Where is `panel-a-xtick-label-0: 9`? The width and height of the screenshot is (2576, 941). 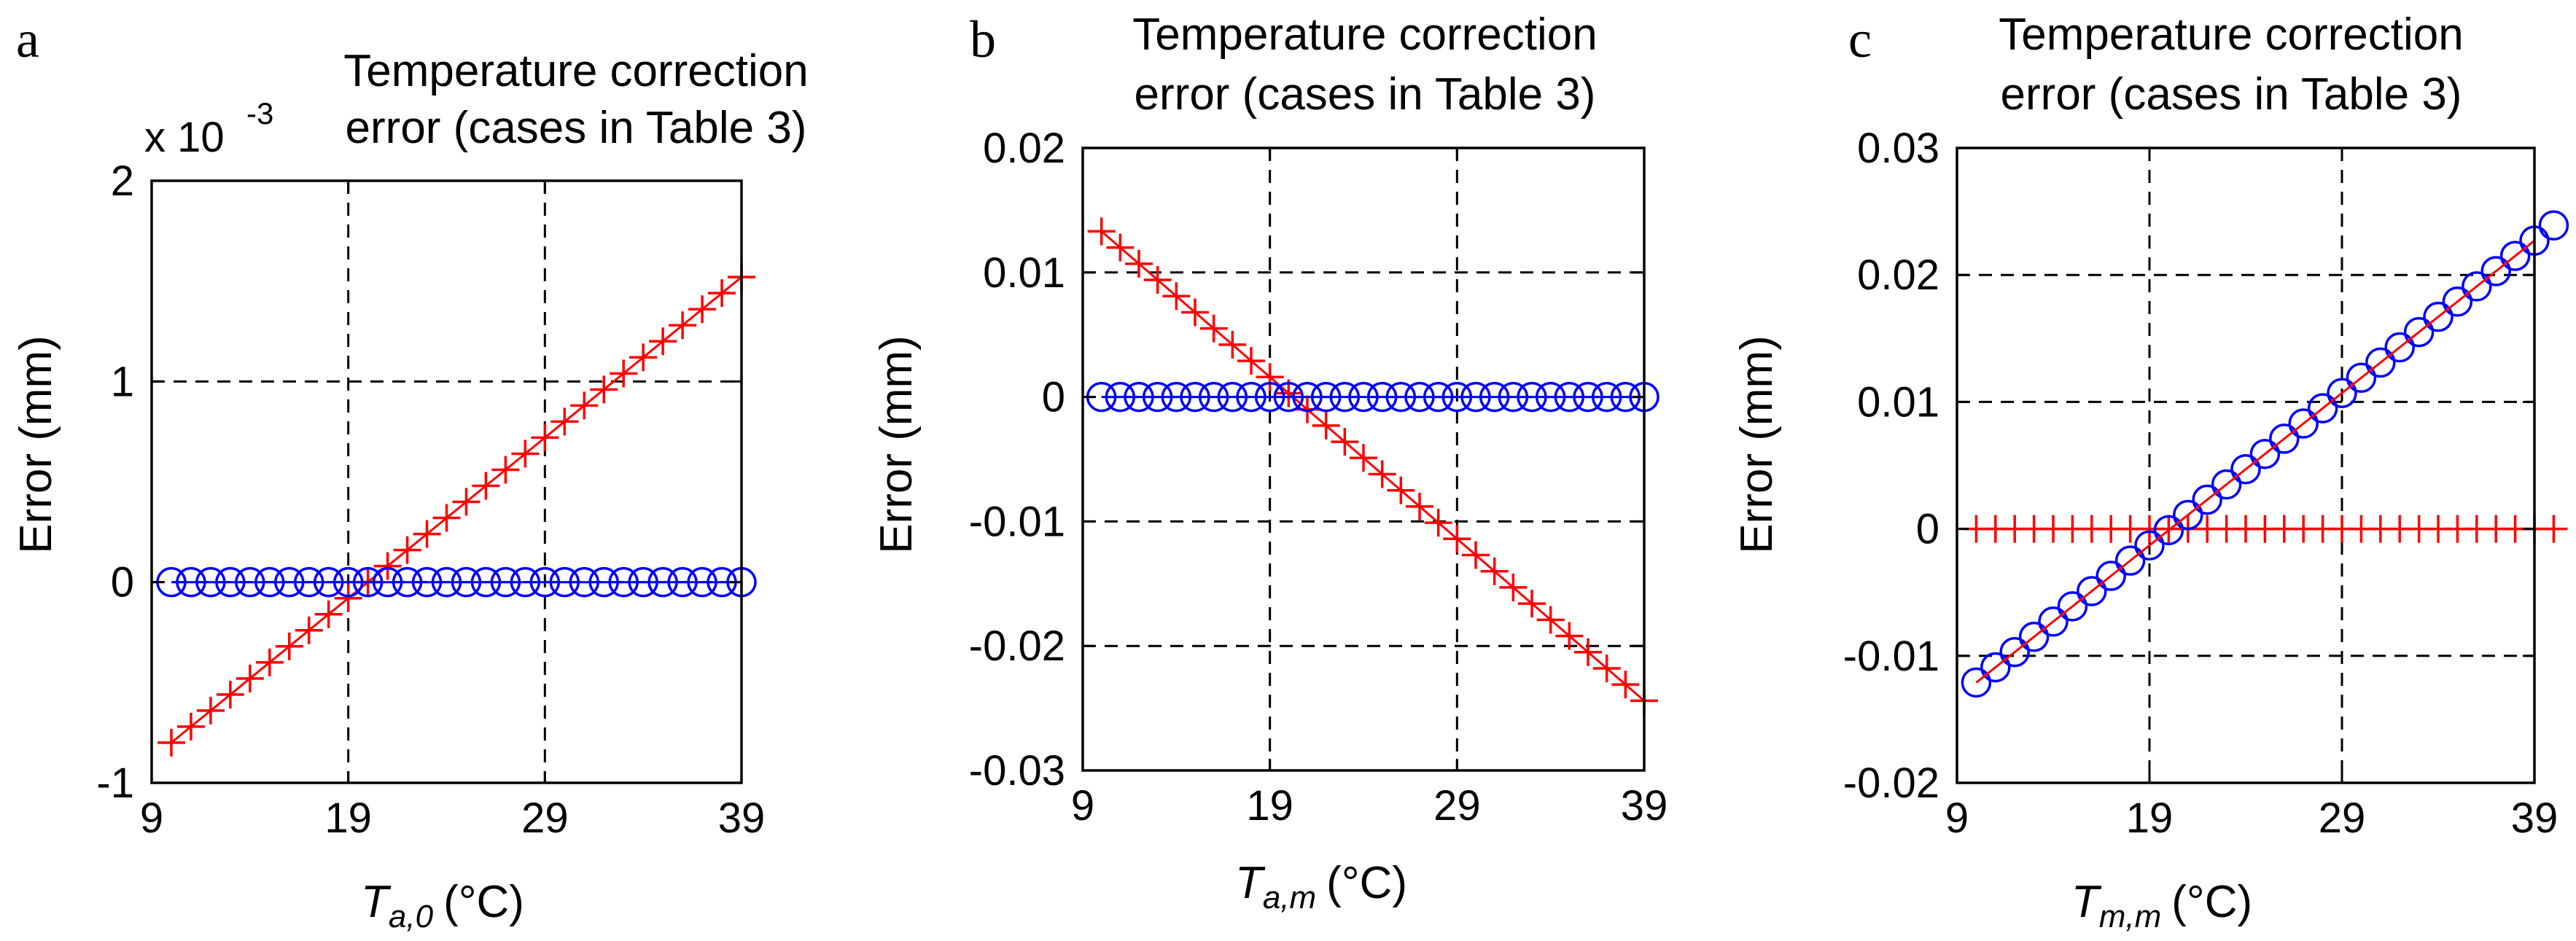
panel-a-xtick-label-0: 9 is located at coordinates (151, 818).